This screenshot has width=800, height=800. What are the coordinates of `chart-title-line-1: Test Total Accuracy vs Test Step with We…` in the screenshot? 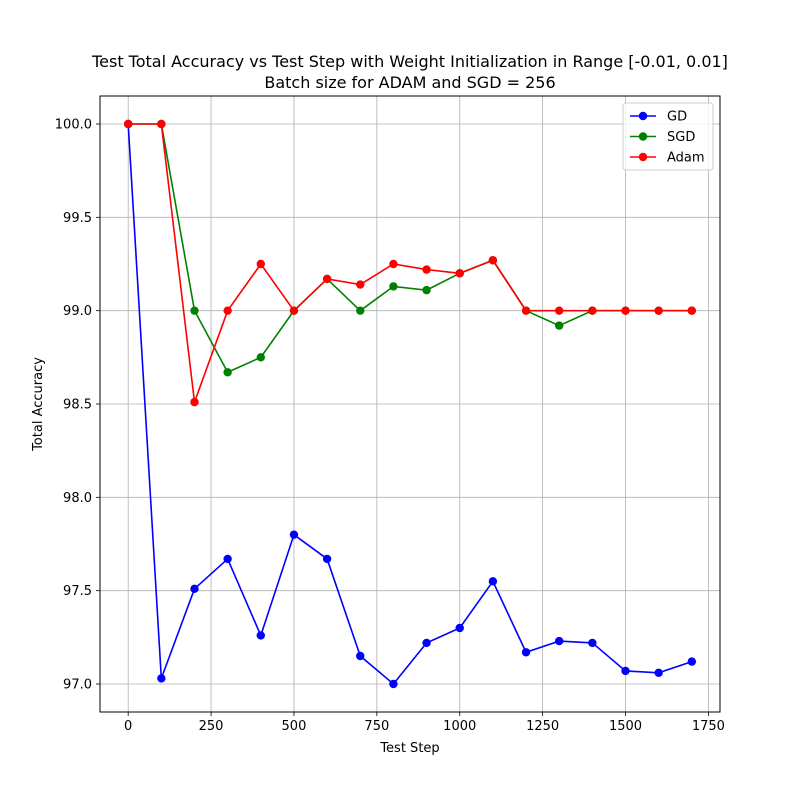 It's located at (409, 61).